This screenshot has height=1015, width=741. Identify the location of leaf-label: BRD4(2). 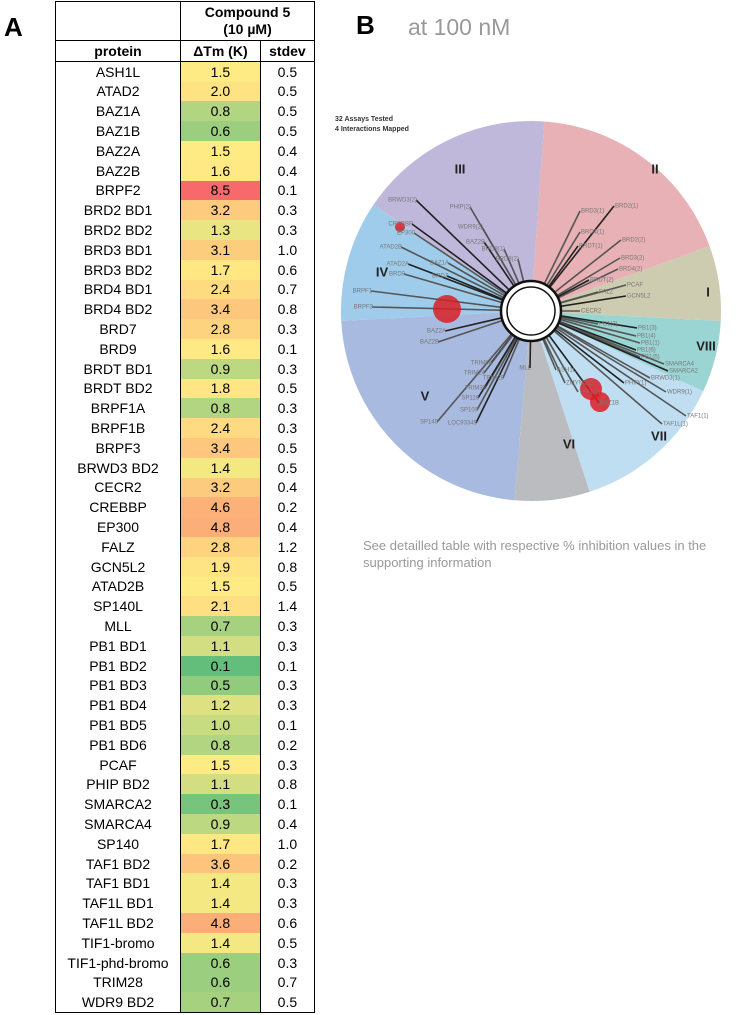
(630, 270).